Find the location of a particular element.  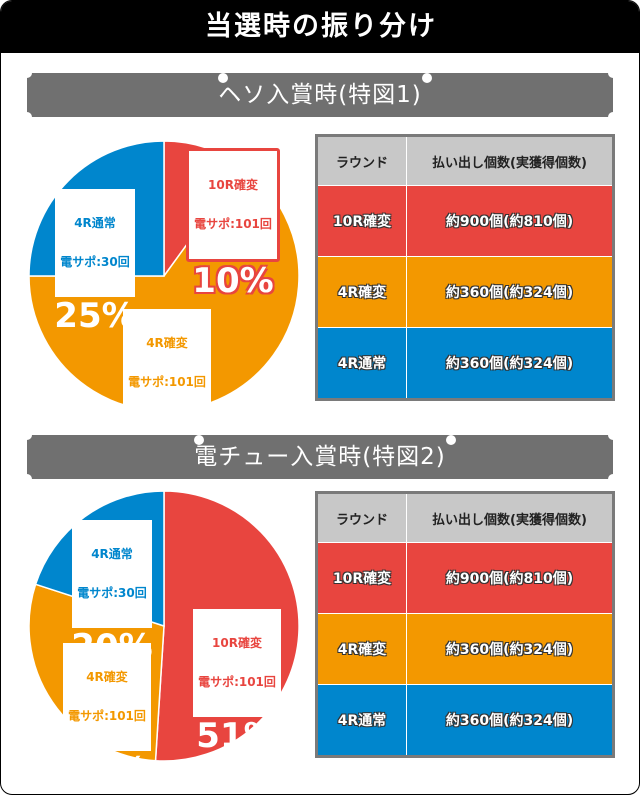

page-title: 当選時の振り分け is located at coordinates (320, 27).